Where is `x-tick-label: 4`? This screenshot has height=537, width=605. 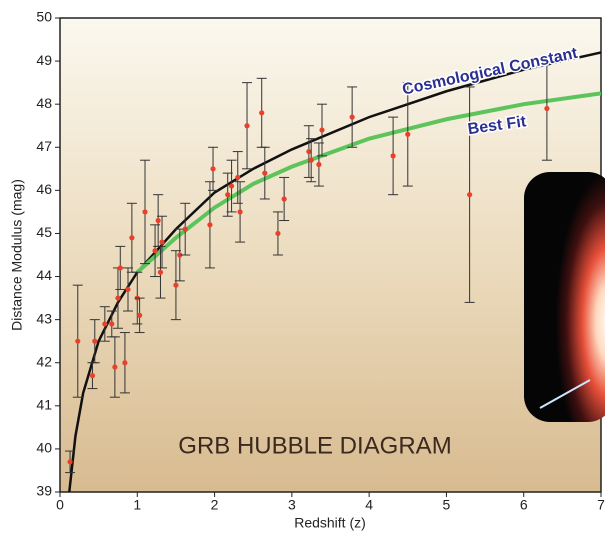 x-tick-label: 4 is located at coordinates (369, 505).